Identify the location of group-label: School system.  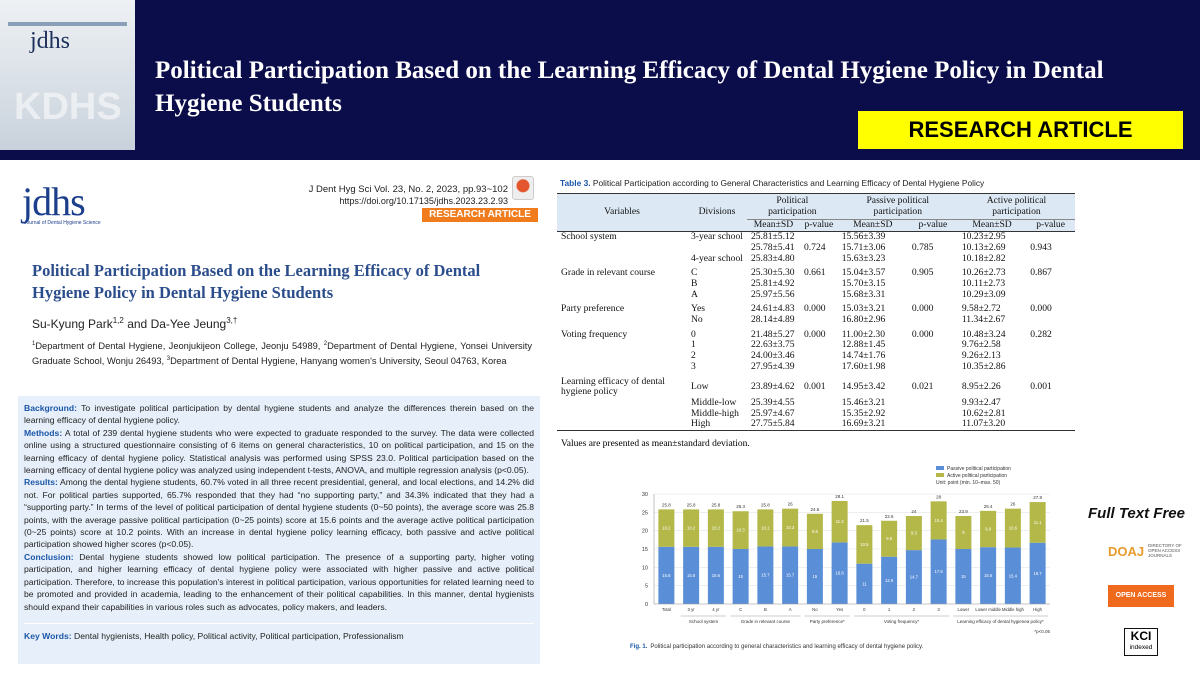
(704, 621).